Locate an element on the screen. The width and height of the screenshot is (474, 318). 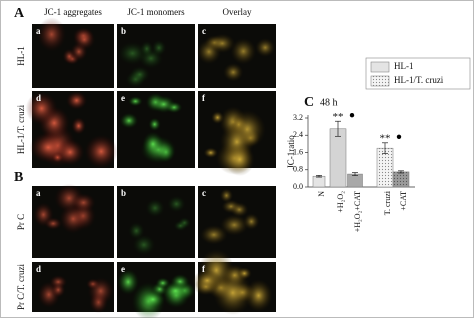
x-tick-label: +H₂O₂+CAT is located at coordinates (357, 211).